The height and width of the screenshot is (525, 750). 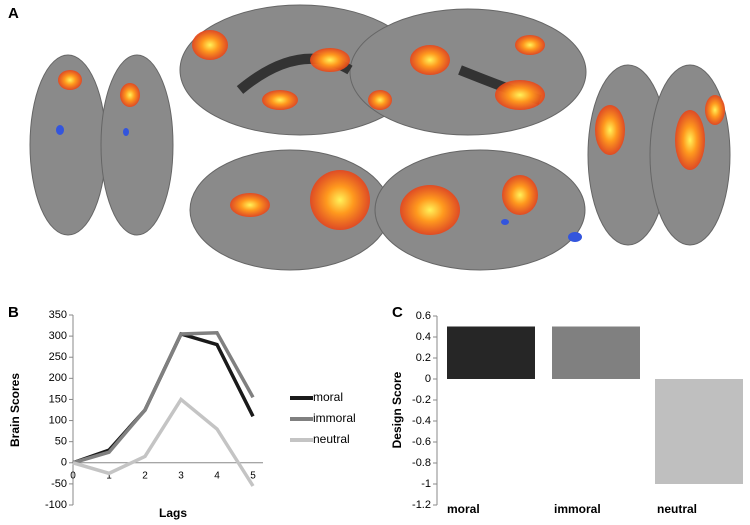 I want to click on y-tick-label: 250, so click(x=58, y=357).